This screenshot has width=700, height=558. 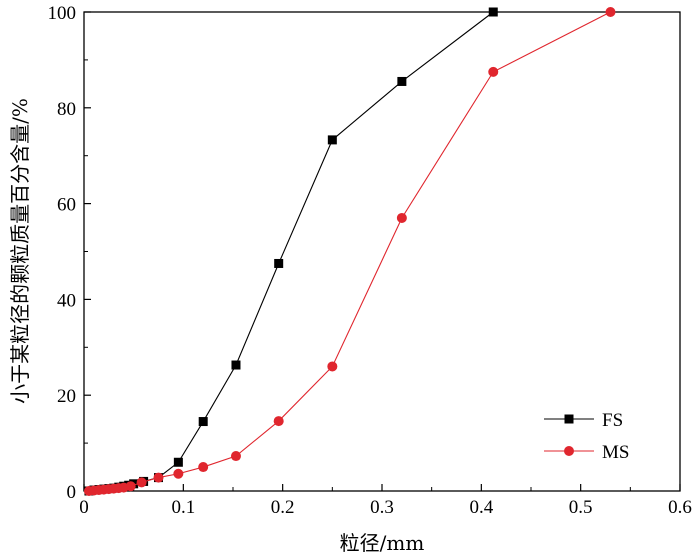 What do you see at coordinates (66, 205) in the screenshot?
I see `y-tick-label: 60` at bounding box center [66, 205].